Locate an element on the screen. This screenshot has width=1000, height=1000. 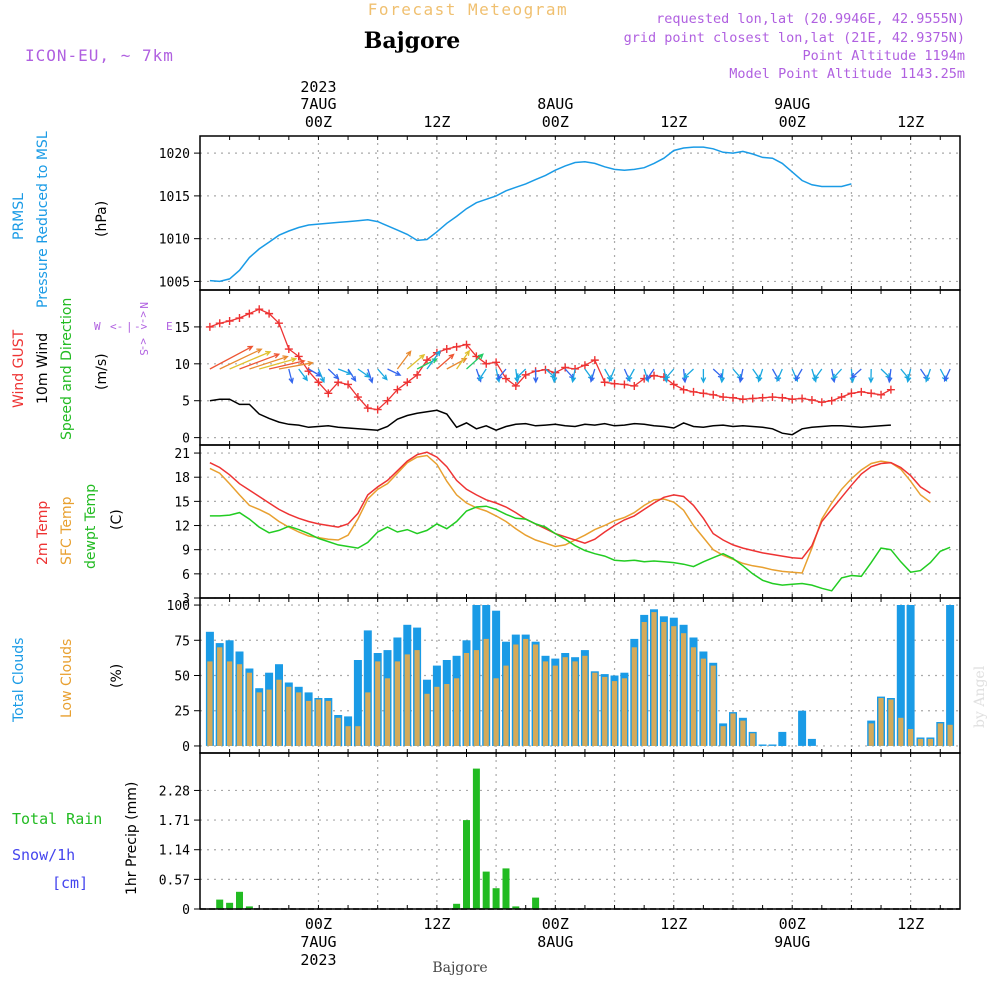
ytick-label: 1.71 is located at coordinates (174, 821).